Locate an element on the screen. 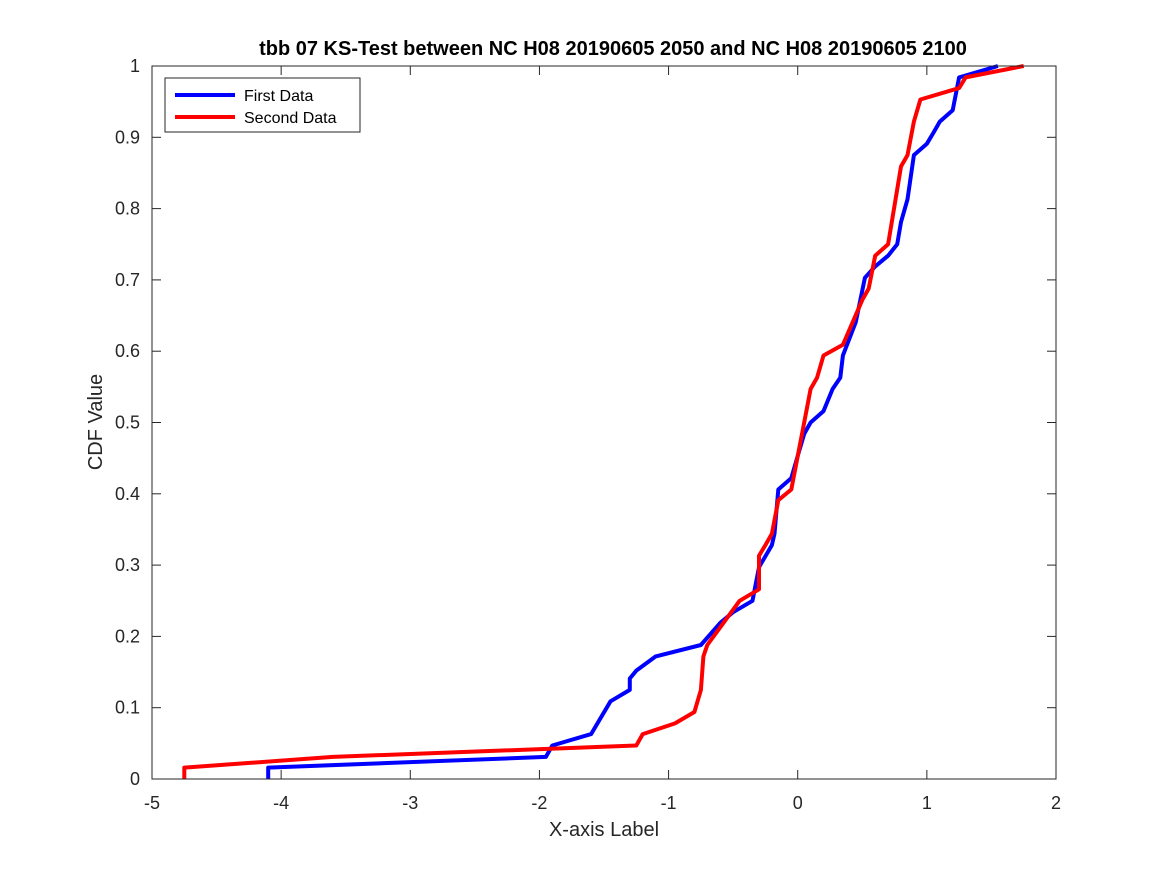  y-tick-label: 0.4 is located at coordinates (127, 494).